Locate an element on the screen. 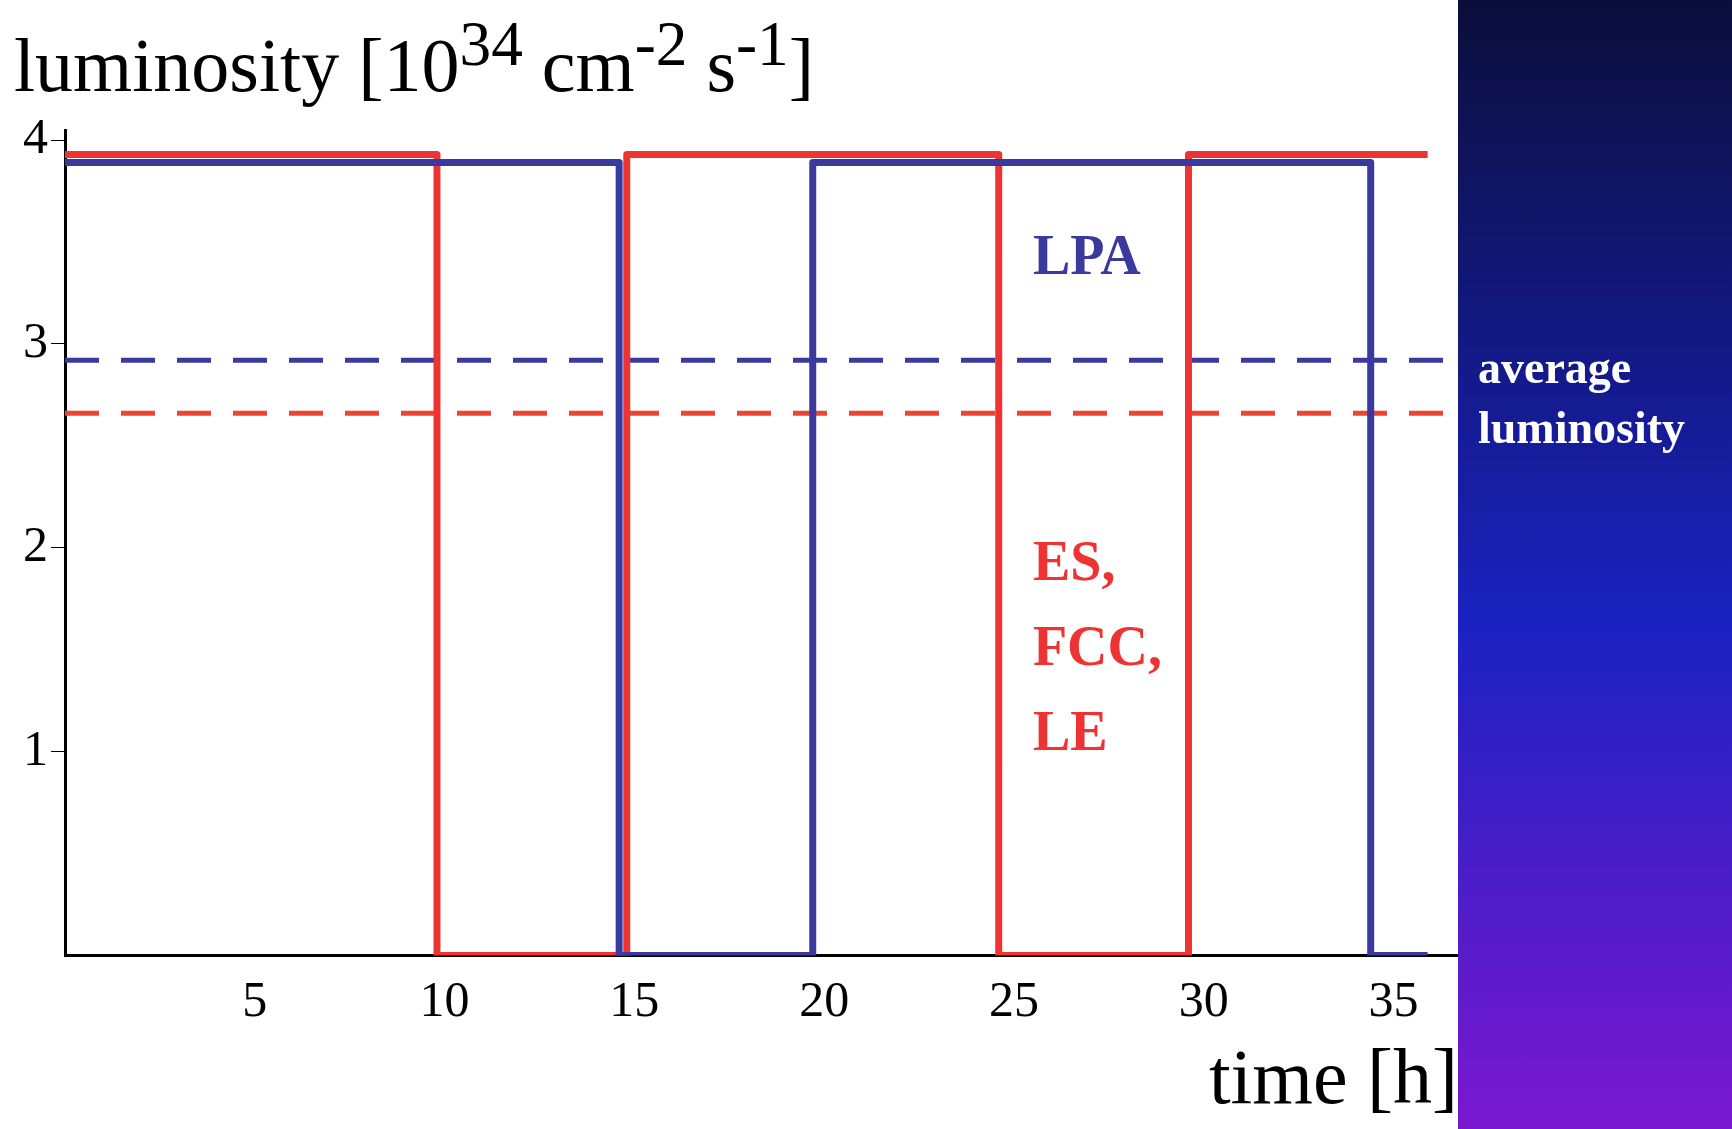 Image resolution: width=1732 pixels, height=1129 pixels. x-tick-label: 15 is located at coordinates (634, 998).